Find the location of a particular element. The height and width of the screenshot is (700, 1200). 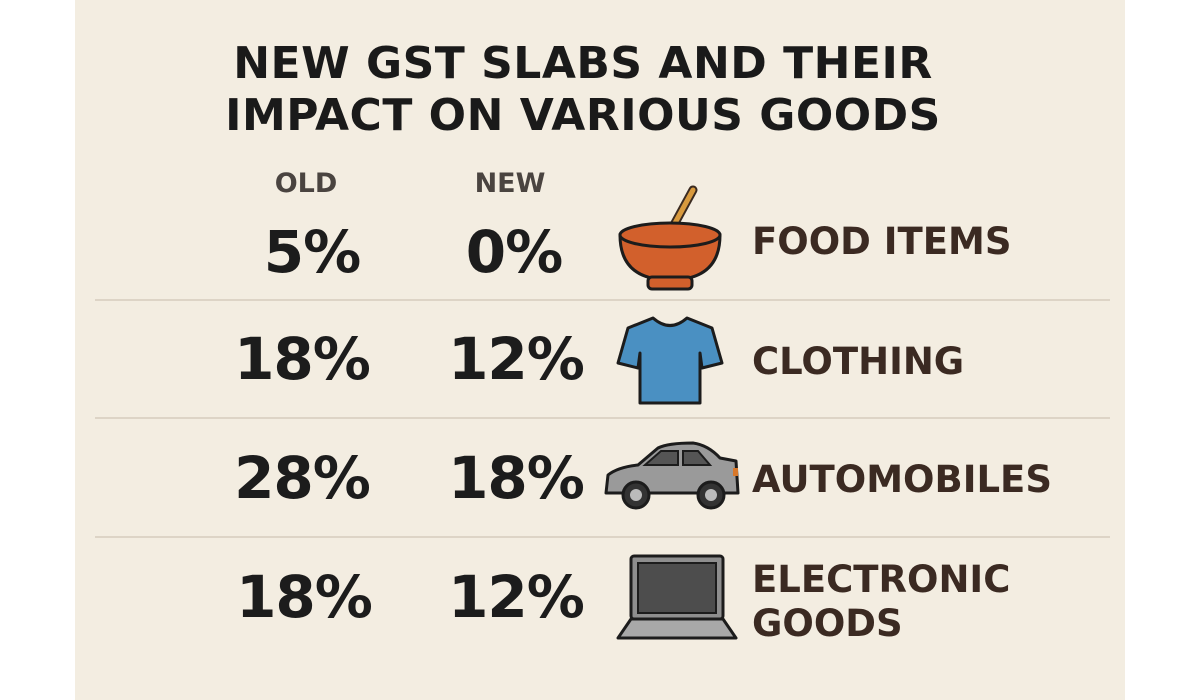

category-label-line-1: ELECTRONIC is located at coordinates (881, 579).